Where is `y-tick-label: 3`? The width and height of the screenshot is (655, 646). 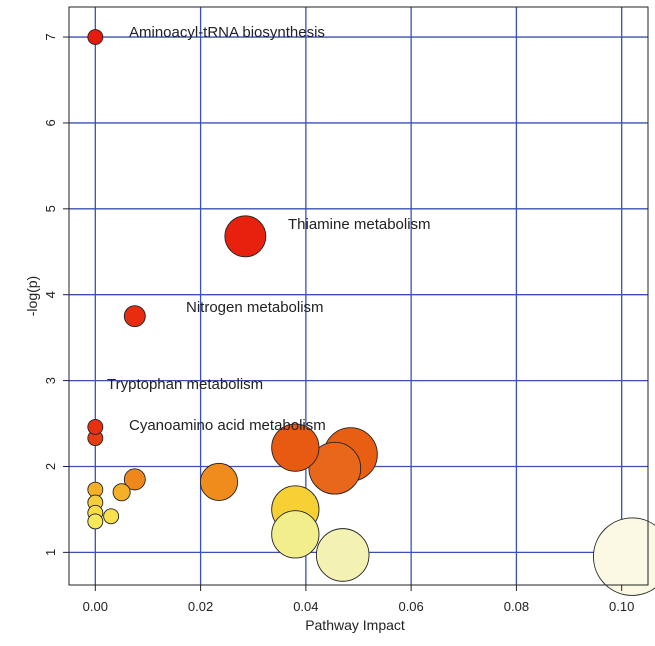
y-tick-label: 3 is located at coordinates (50, 380).